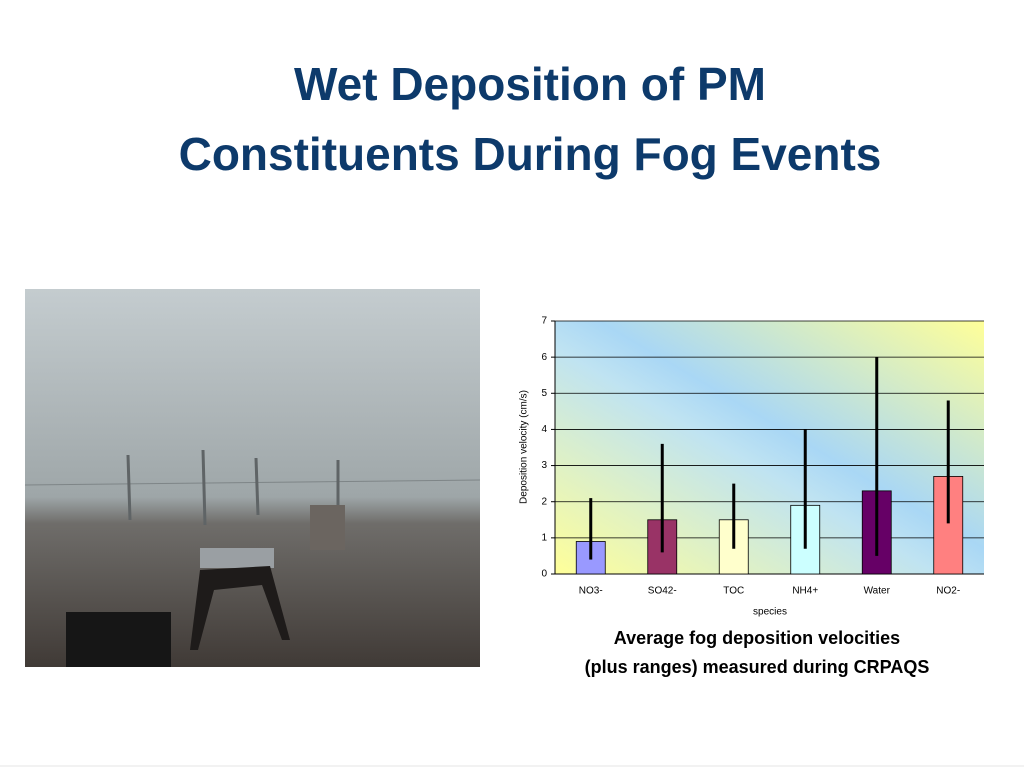 The width and height of the screenshot is (1024, 768). I want to click on plot-area, so click(769, 447).